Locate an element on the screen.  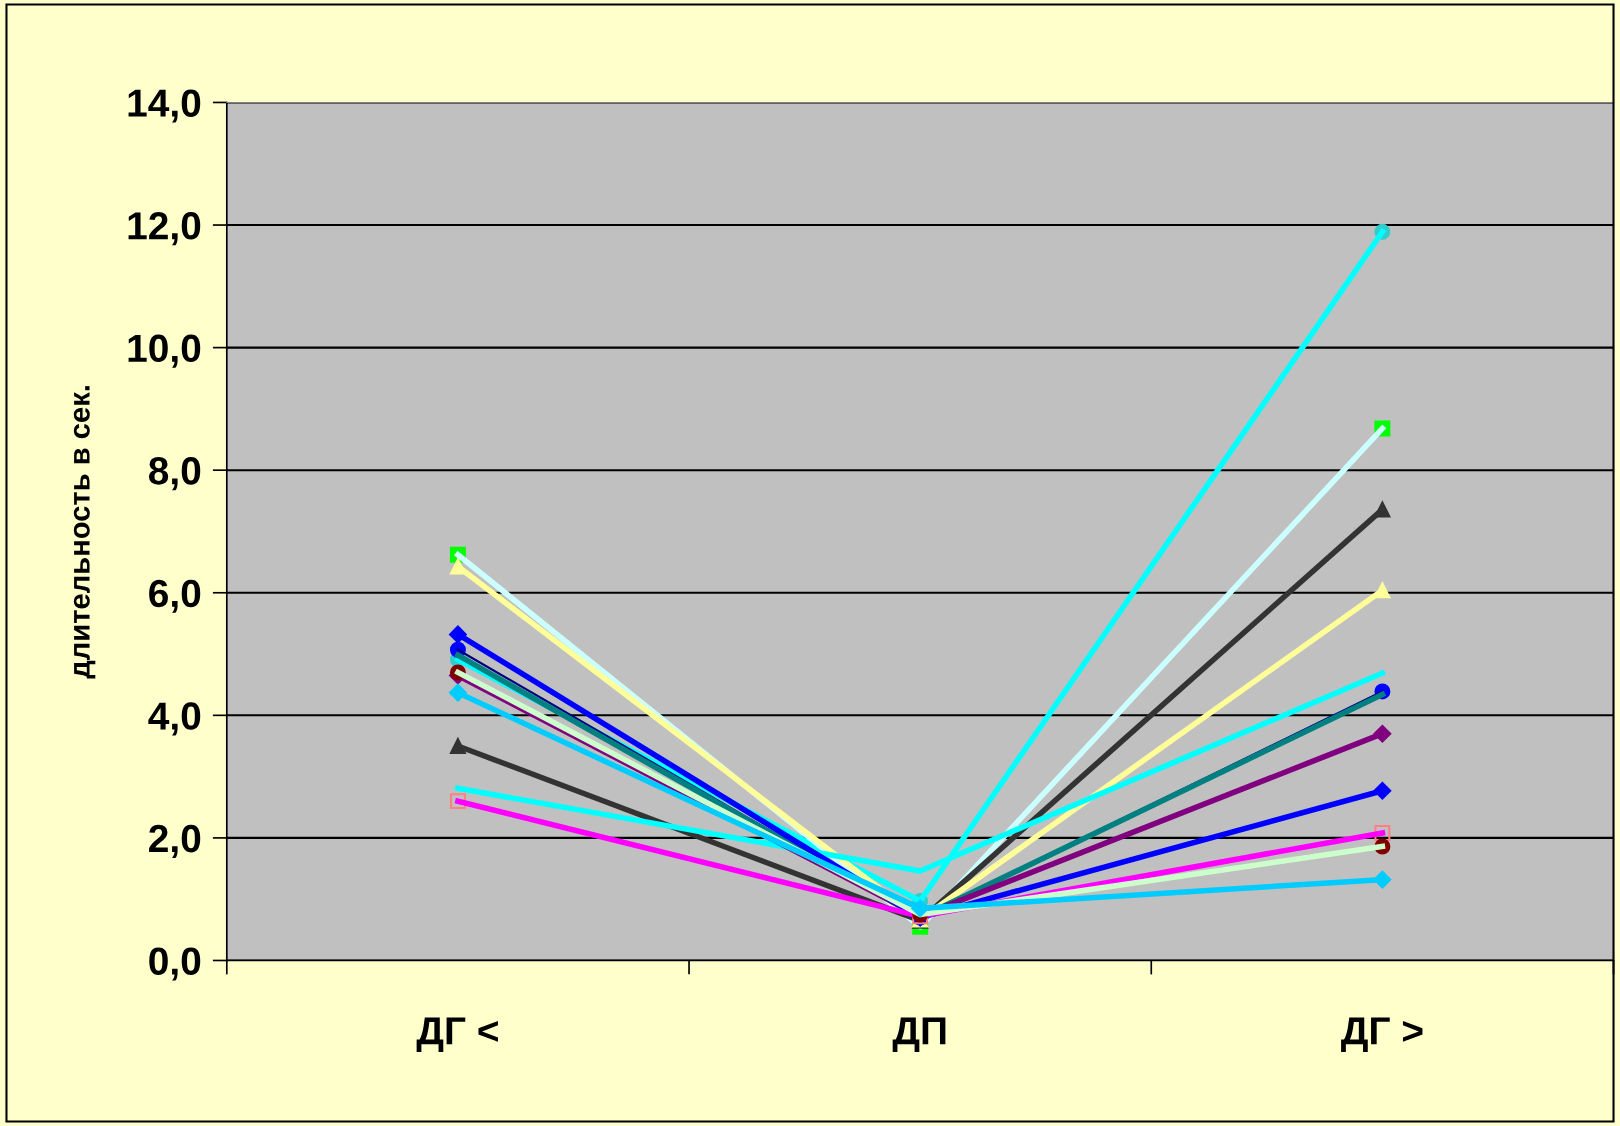
y-tick-label: 2,0 is located at coordinates (175, 841).